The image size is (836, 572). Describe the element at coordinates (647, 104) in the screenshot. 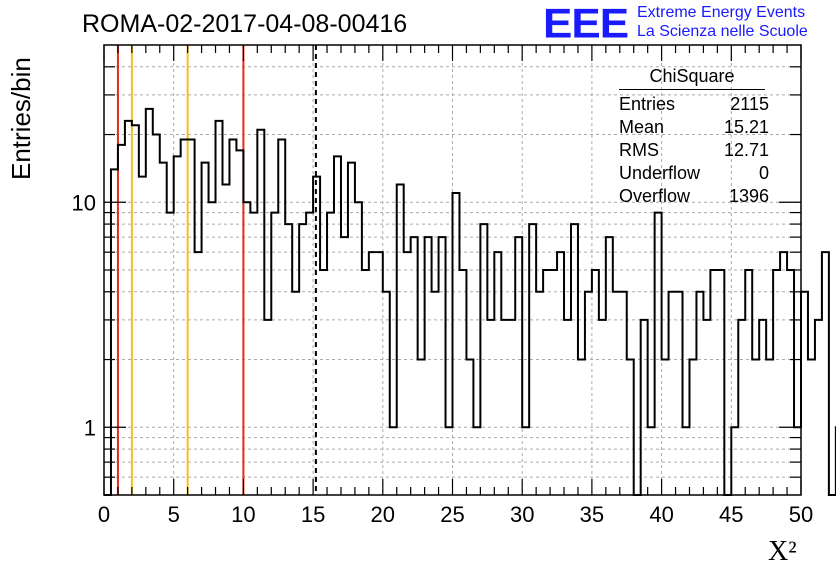

I see `stats-label: Entries` at that location.